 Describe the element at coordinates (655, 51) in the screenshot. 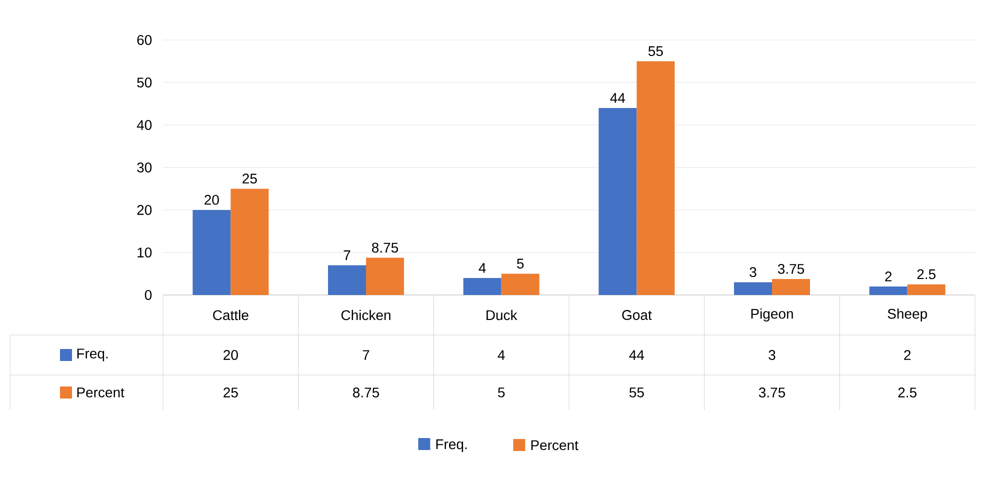

I see `text: 55` at that location.